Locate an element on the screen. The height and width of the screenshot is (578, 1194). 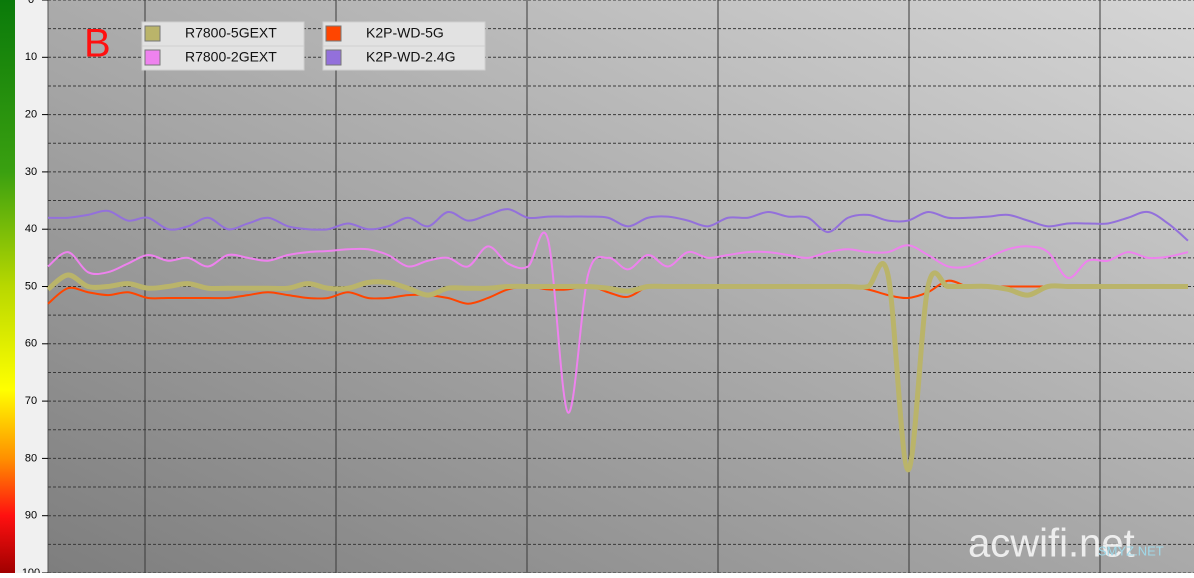
series-line is located at coordinates (618, 225).